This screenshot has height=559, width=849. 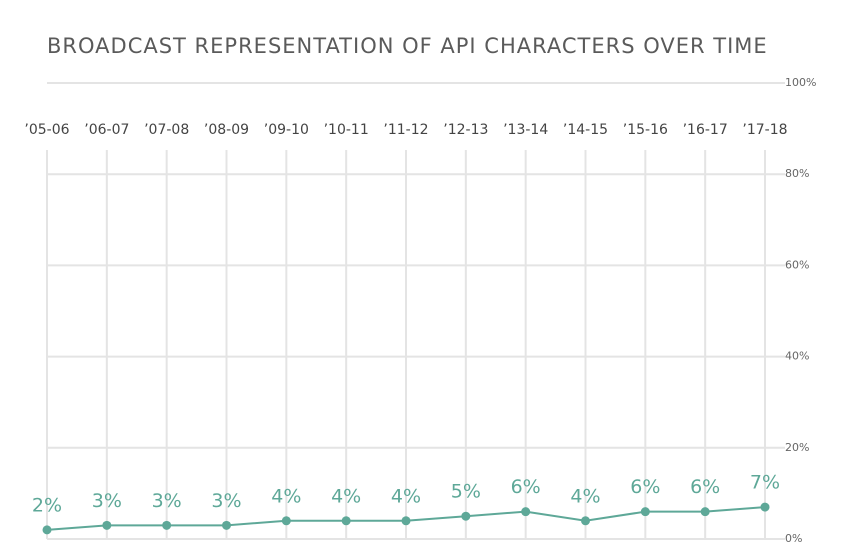 I want to click on y-tick-label: 40%, so click(x=797, y=356).